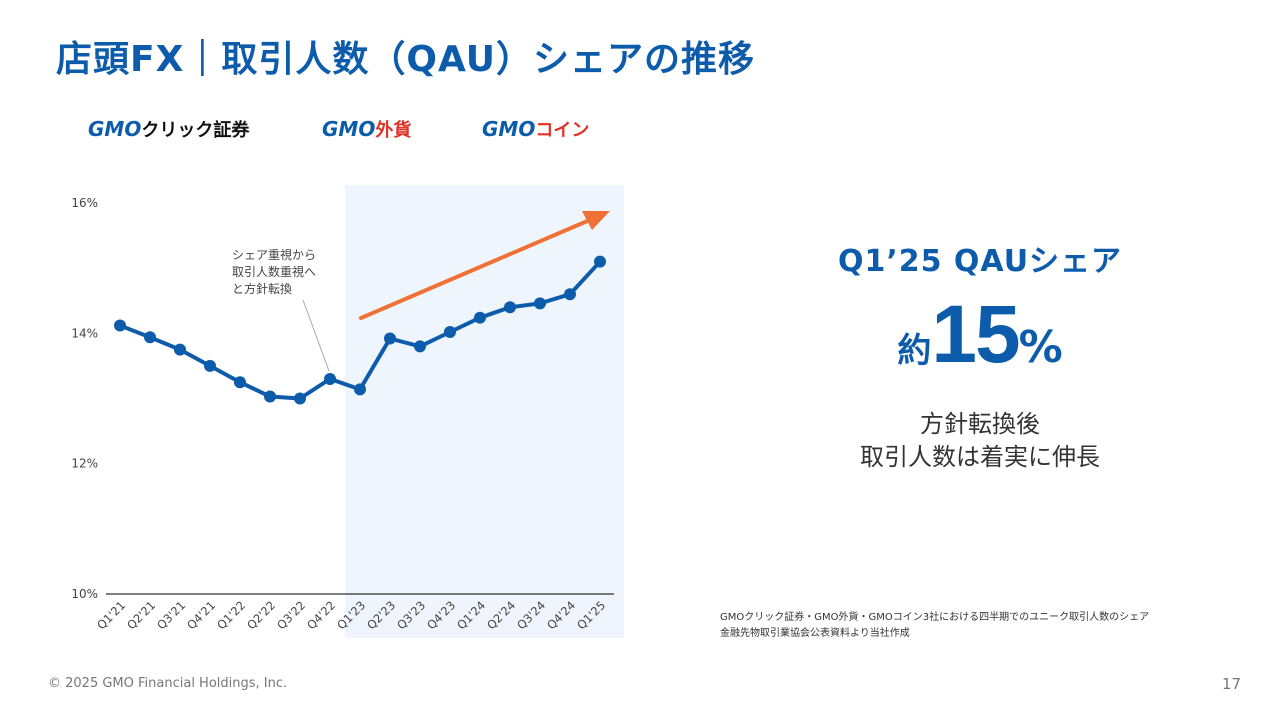 This screenshot has width=1280, height=720. I want to click on y-tick-label: 16%, so click(84, 203).